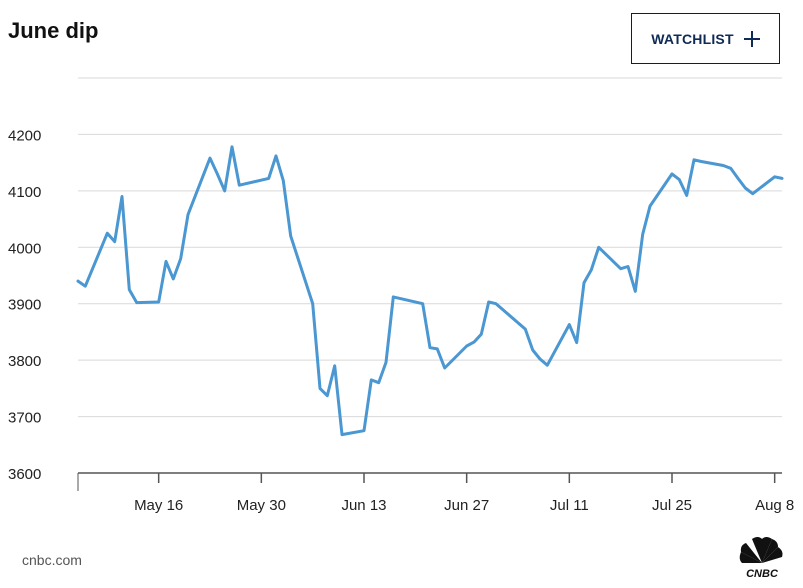 The height and width of the screenshot is (588, 803). What do you see at coordinates (751, 38) in the screenshot?
I see `plus-icon` at bounding box center [751, 38].